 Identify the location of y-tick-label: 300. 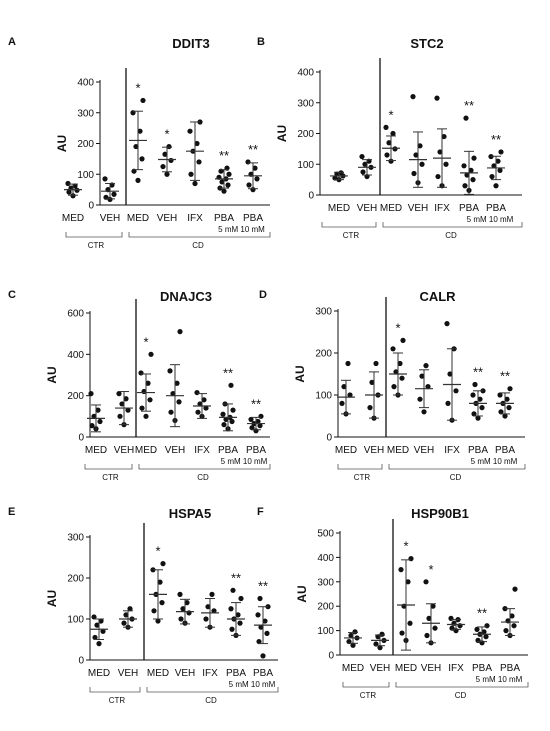
(323, 312).